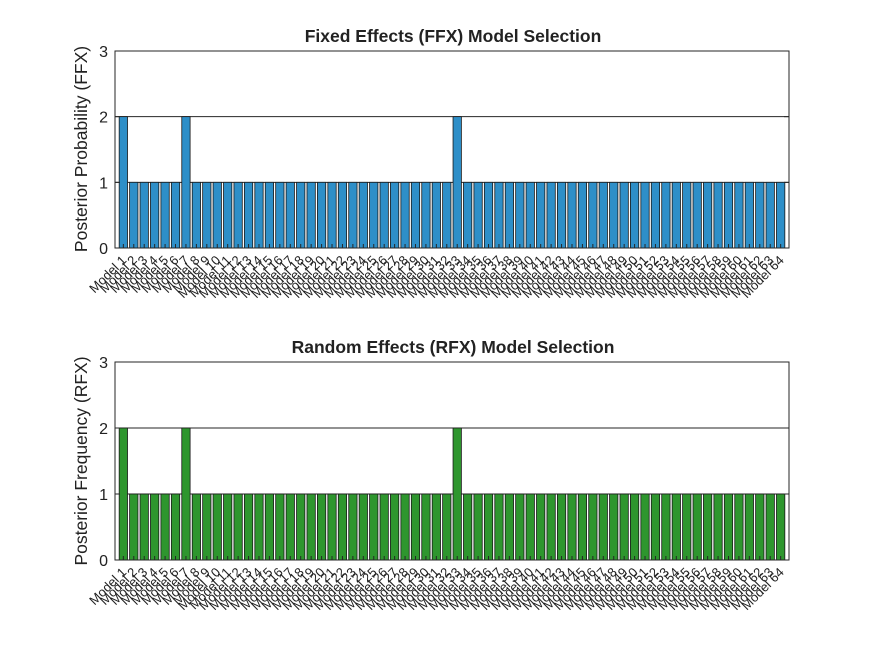 The height and width of the screenshot is (656, 875). What do you see at coordinates (103, 561) in the screenshot?
I see `rfx-y-tick-label: 0` at bounding box center [103, 561].